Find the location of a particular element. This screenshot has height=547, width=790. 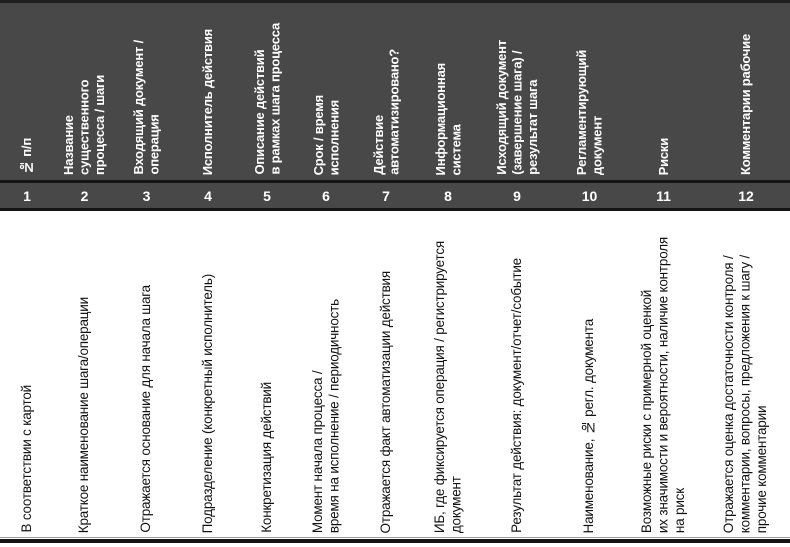

bottom-rule-gap is located at coordinates (395, 538).